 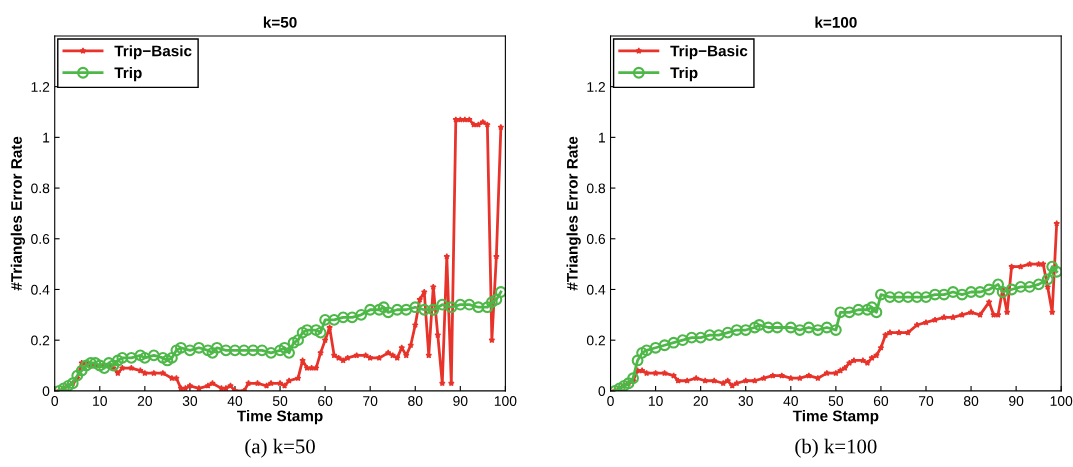 I want to click on text: (a) k=50, so click(x=280, y=448).